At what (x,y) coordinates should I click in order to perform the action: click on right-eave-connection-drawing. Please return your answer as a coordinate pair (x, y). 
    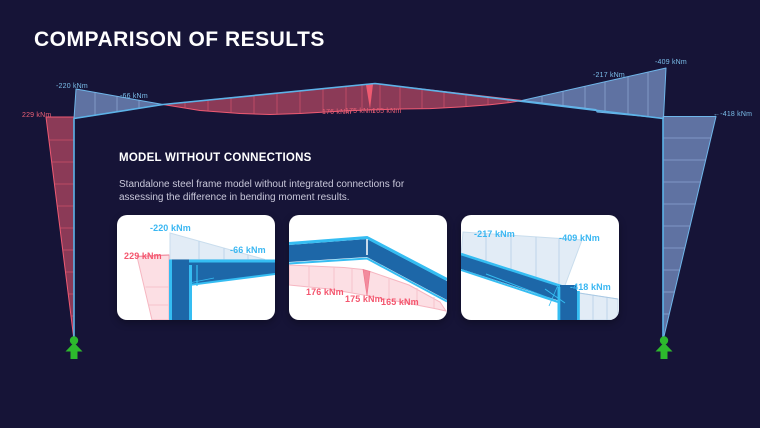
    Looking at the image, I should click on (540, 275).